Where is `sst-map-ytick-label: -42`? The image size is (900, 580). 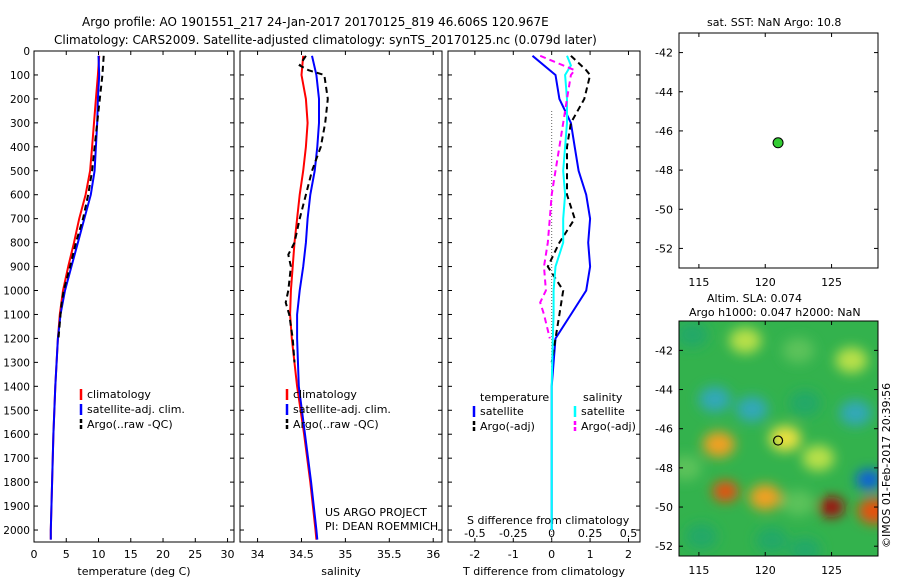
sst-map-ytick-label: -42 is located at coordinates (664, 53).